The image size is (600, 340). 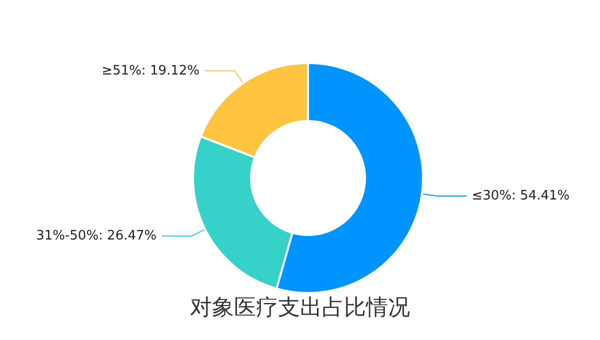 I want to click on slice-label: ≥51%, so click(x=122, y=70).